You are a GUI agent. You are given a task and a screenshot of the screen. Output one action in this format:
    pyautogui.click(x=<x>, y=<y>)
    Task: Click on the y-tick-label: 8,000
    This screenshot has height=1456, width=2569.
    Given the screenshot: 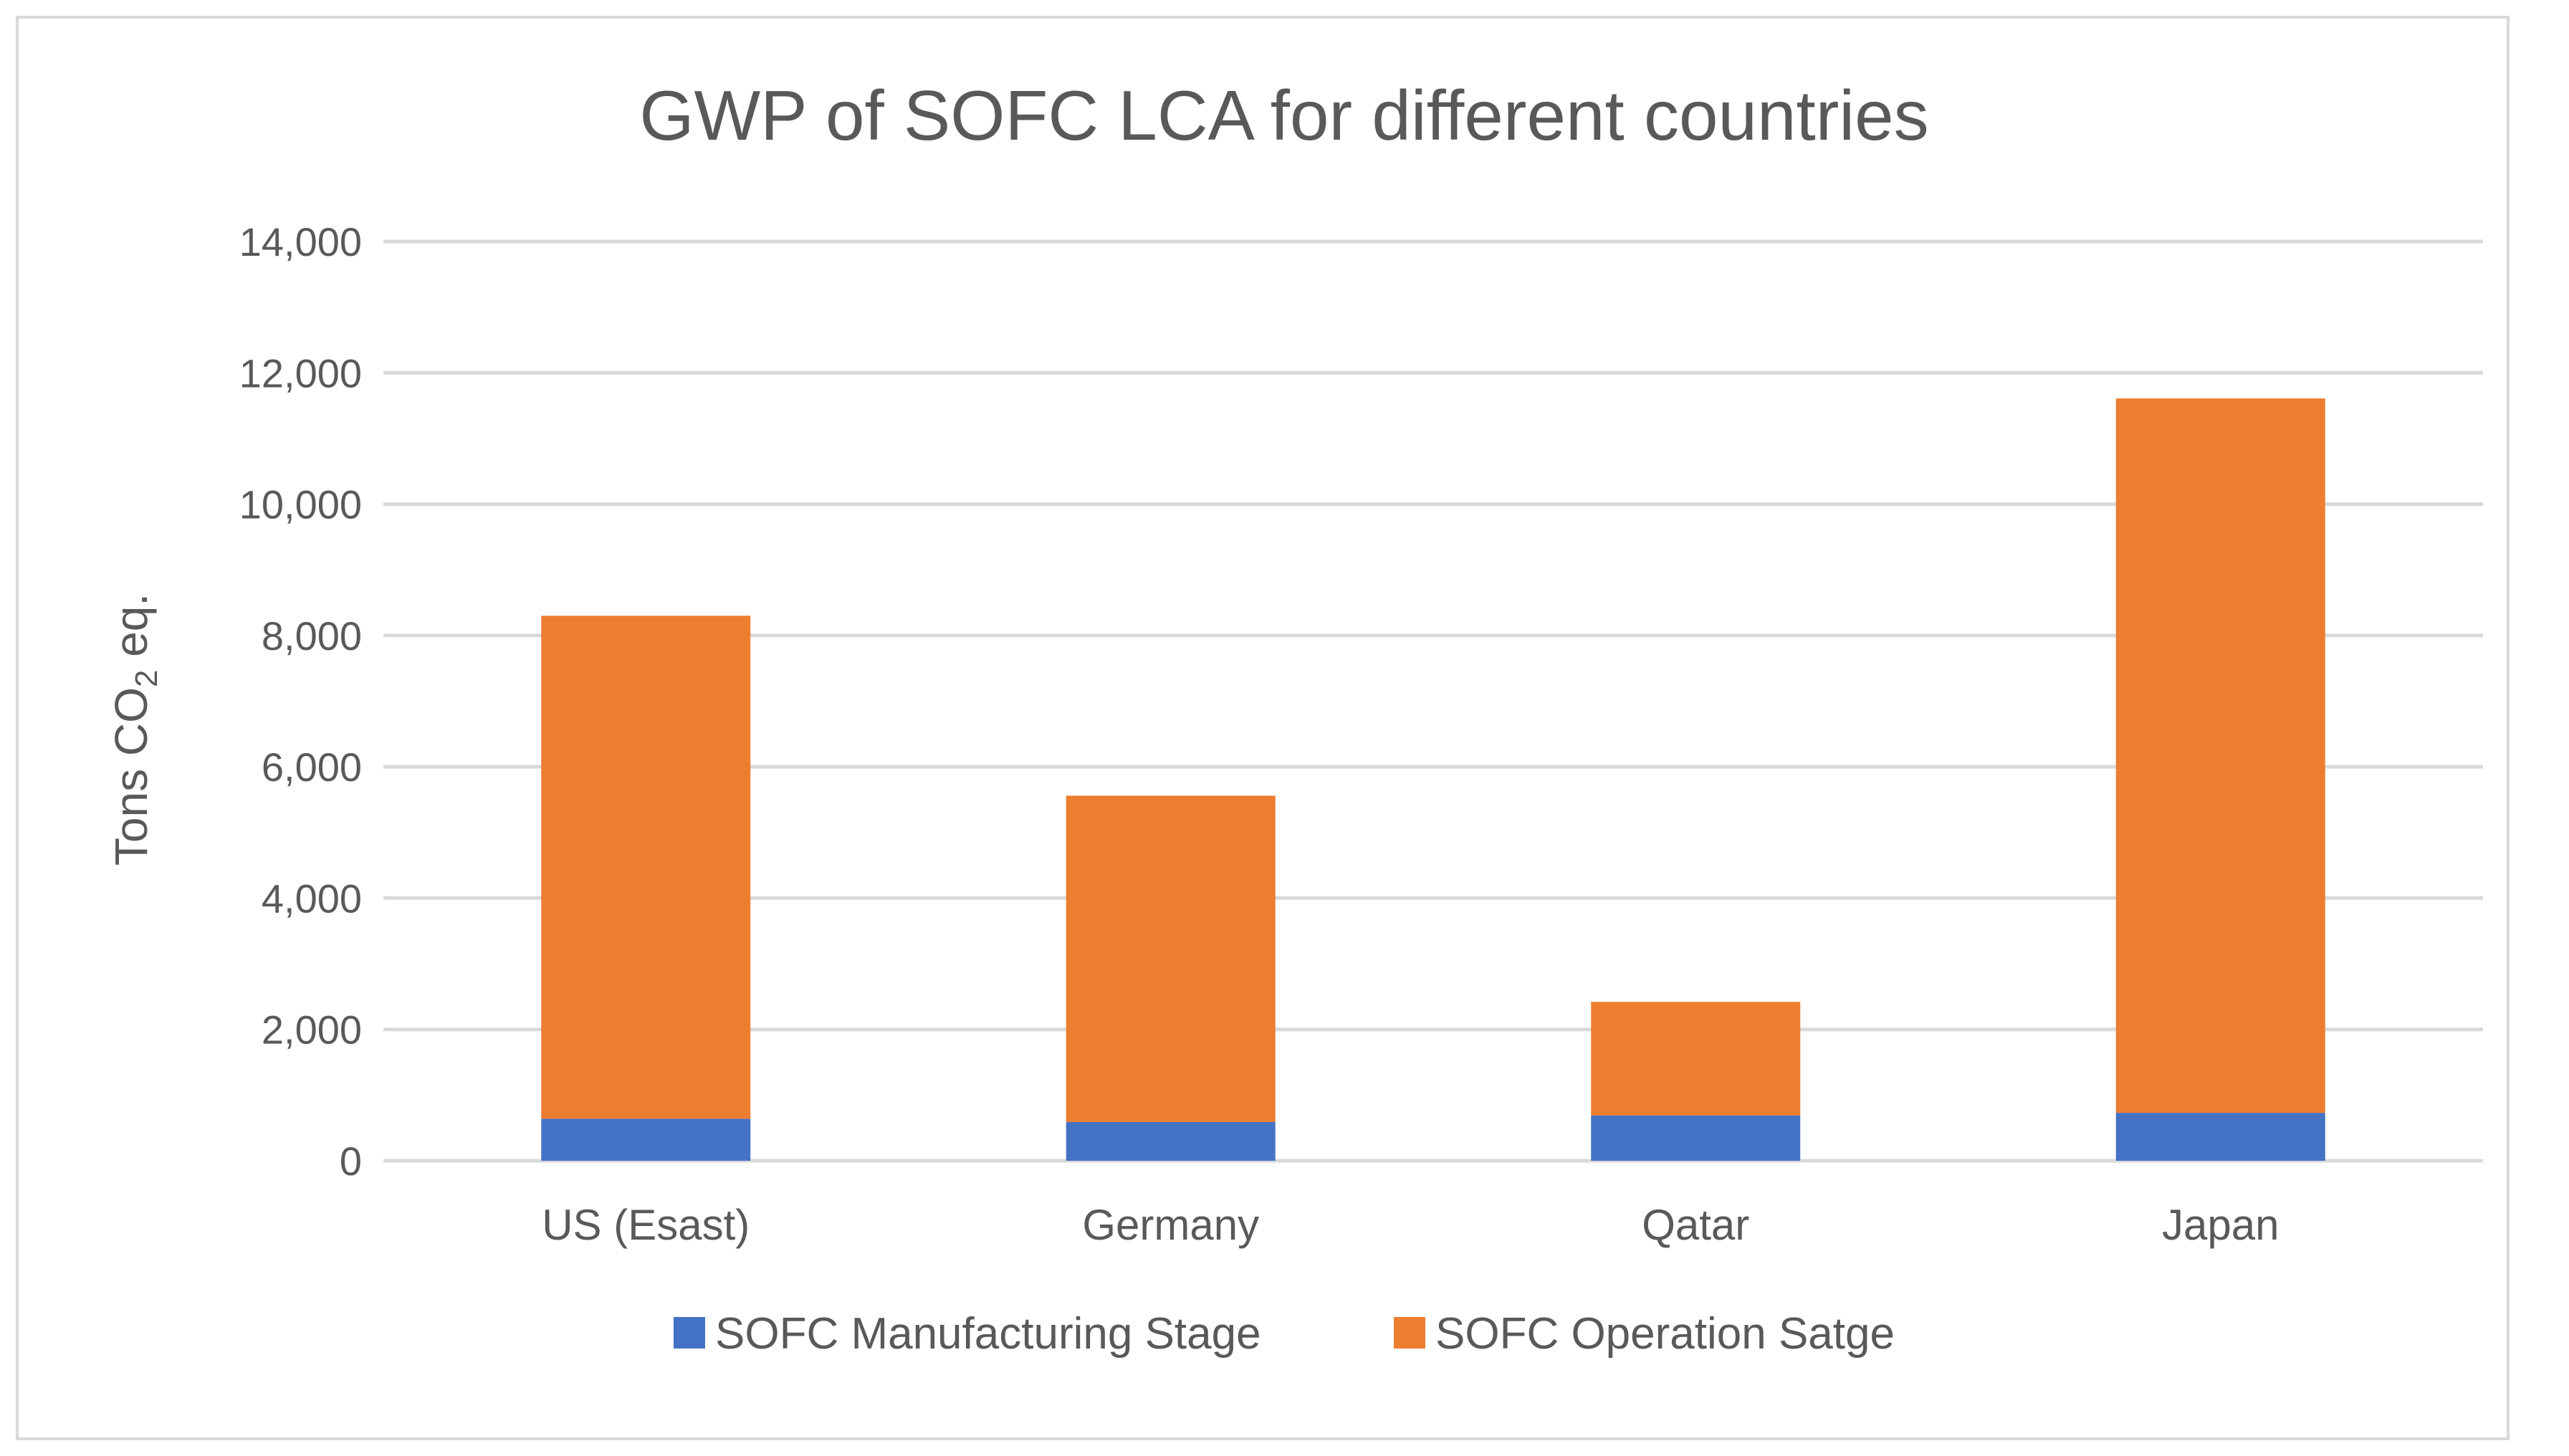 What is the action you would take?
    pyautogui.click(x=312, y=635)
    